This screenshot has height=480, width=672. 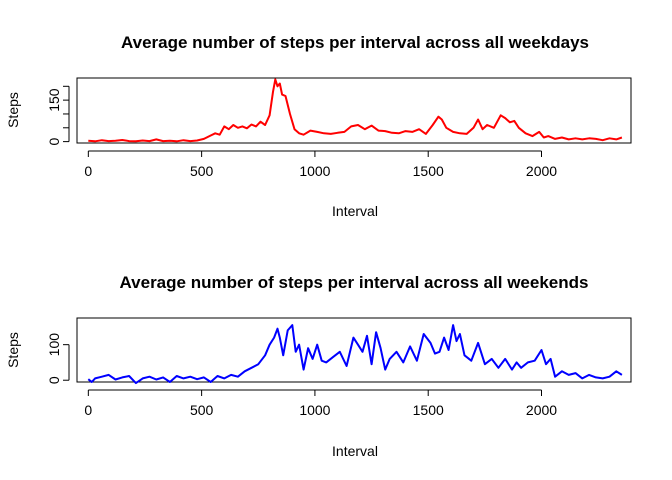 What do you see at coordinates (54, 100) in the screenshot?
I see `y-tick-label: 150` at bounding box center [54, 100].